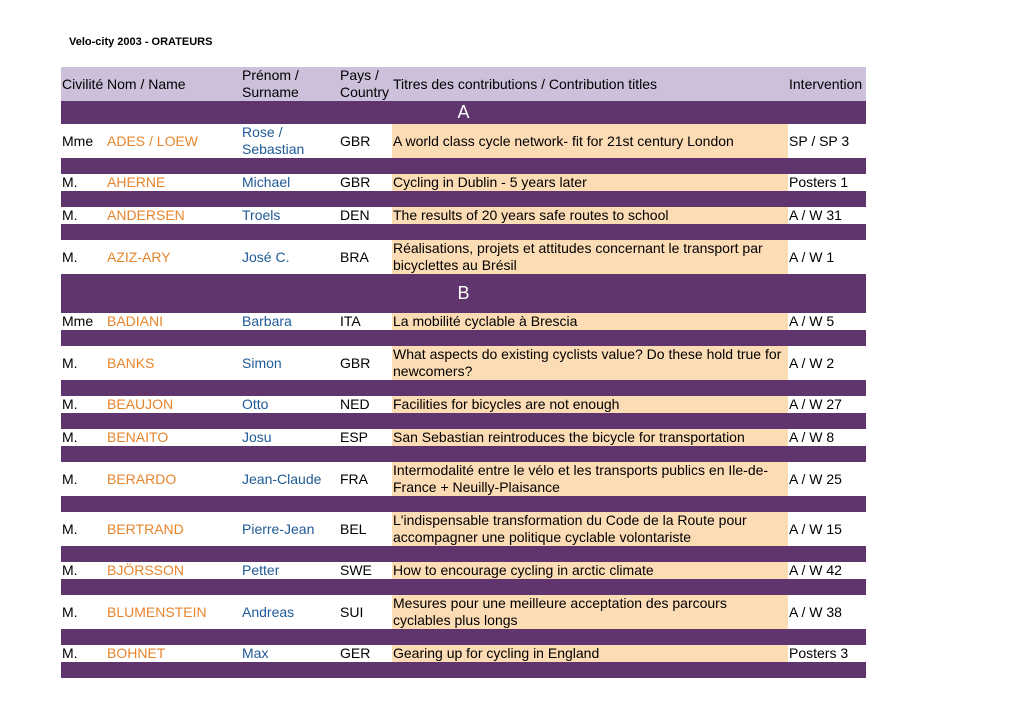 The width and height of the screenshot is (1024, 725). What do you see at coordinates (173, 570) in the screenshot?
I see `cell-nom: BJÖRSSON` at bounding box center [173, 570].